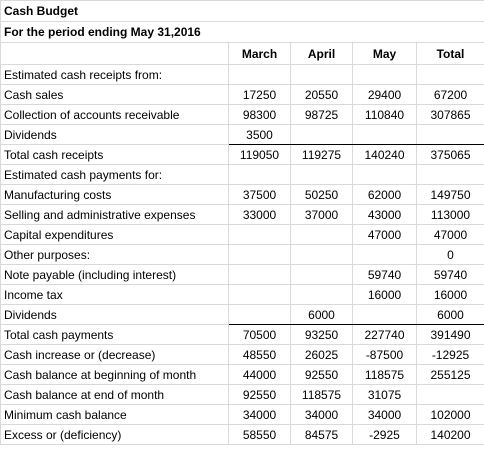 This screenshot has width=484, height=462. Describe the element at coordinates (450, 214) in the screenshot. I see `cell-value: 113000` at that location.